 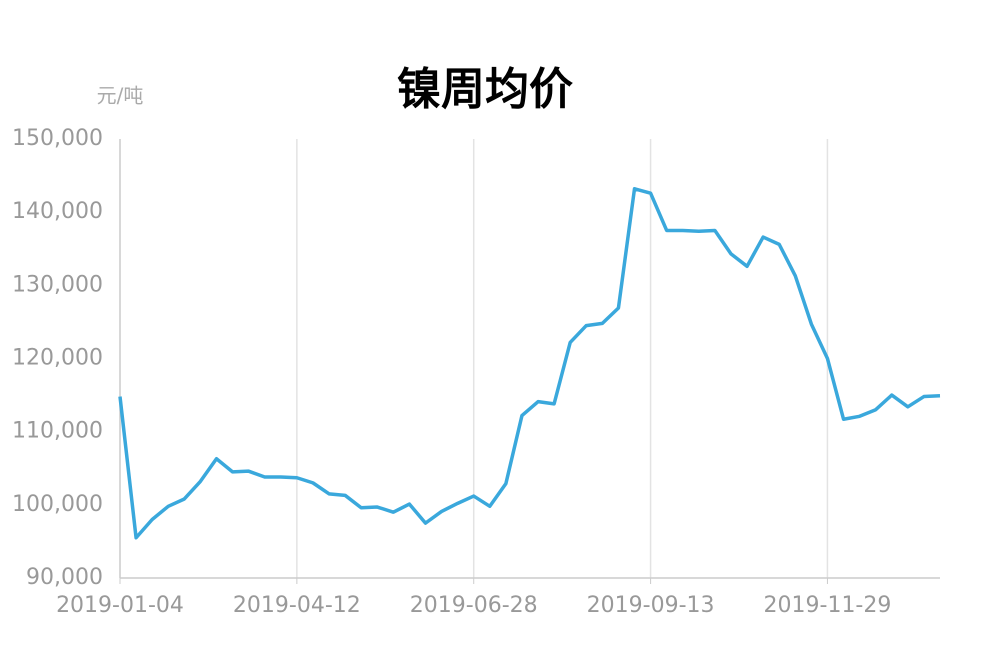 What do you see at coordinates (120, 96) in the screenshot?
I see `y-axis-unit: 元/吨` at bounding box center [120, 96].